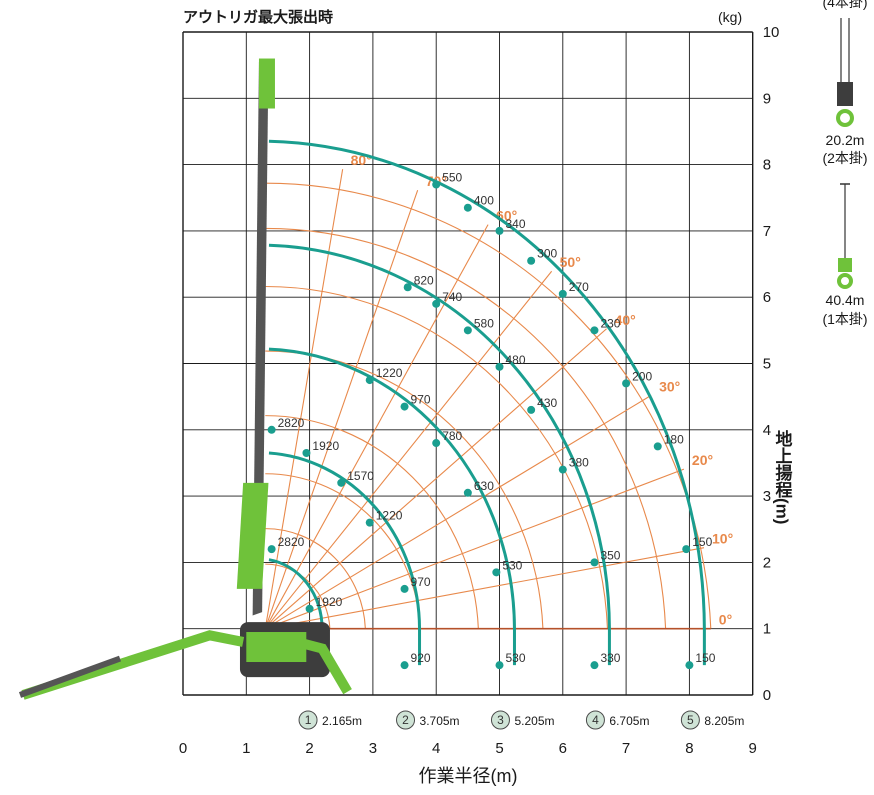 Image resolution: width=874 pixels, height=795 pixels. Describe the element at coordinates (725, 620) in the screenshot. I see `angle-label: 0°` at that location.